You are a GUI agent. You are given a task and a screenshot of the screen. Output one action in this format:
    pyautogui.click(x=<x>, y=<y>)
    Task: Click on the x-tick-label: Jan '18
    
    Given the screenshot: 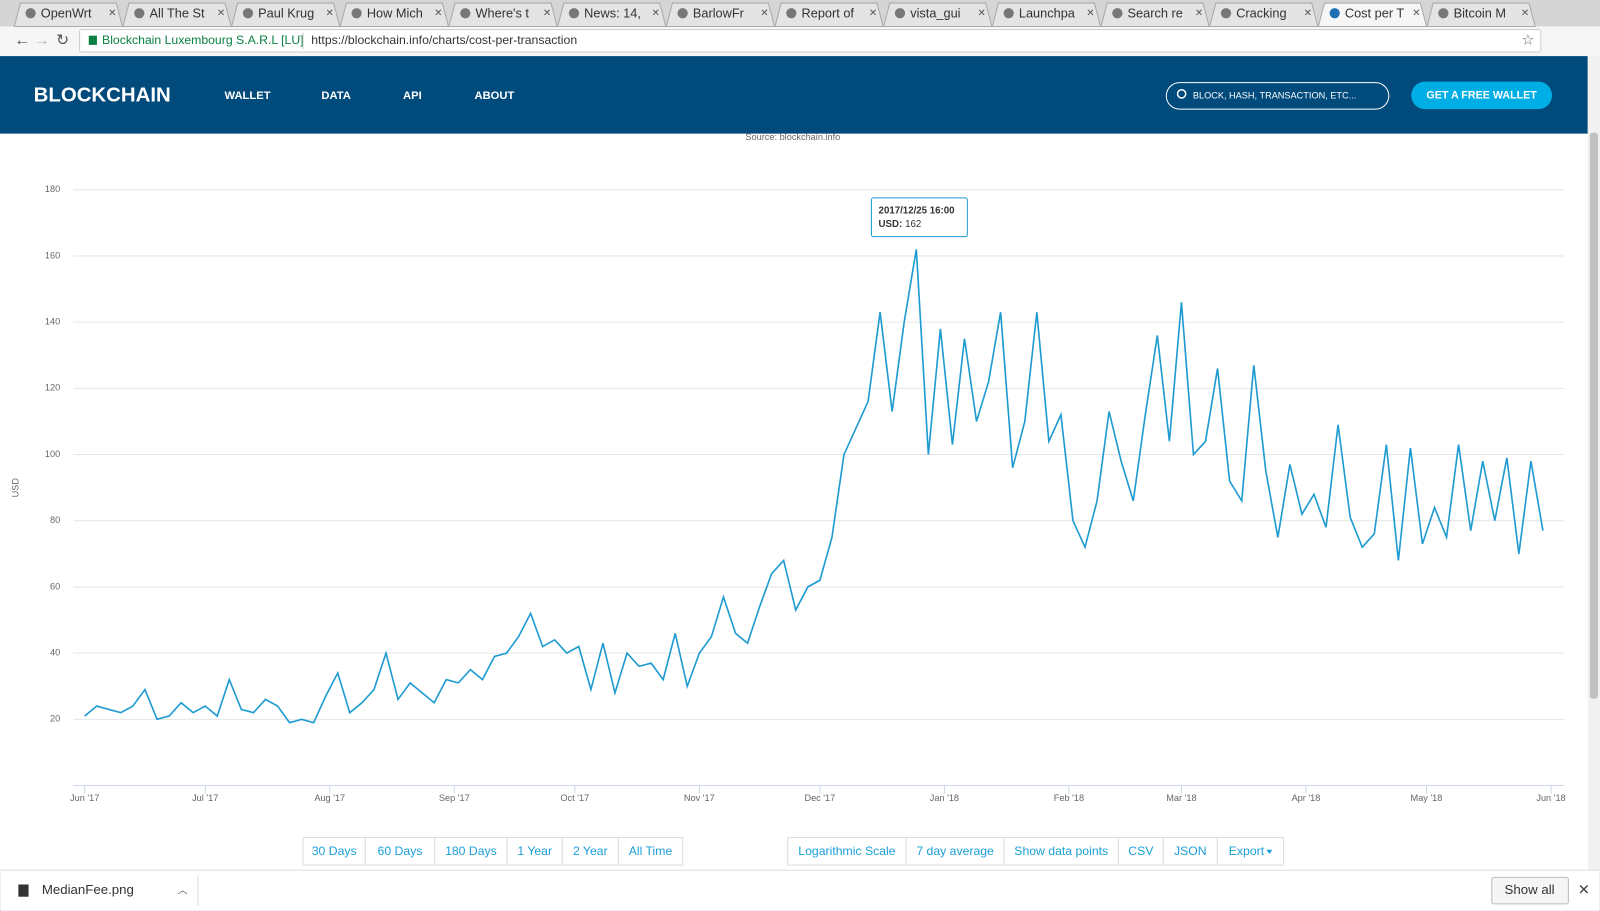 What is the action you would take?
    pyautogui.click(x=944, y=798)
    